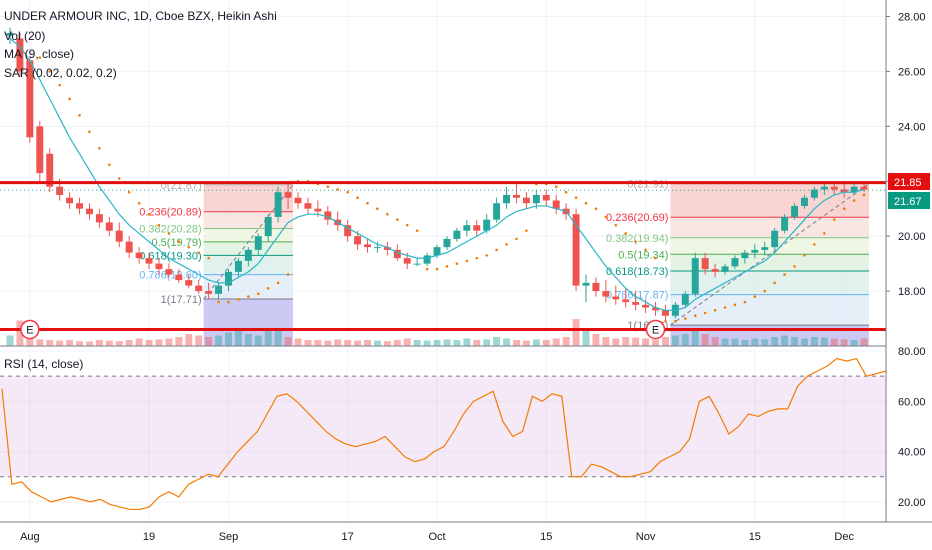  Describe the element at coordinates (30, 537) in the screenshot. I see `time-tick-label: Aug` at that location.